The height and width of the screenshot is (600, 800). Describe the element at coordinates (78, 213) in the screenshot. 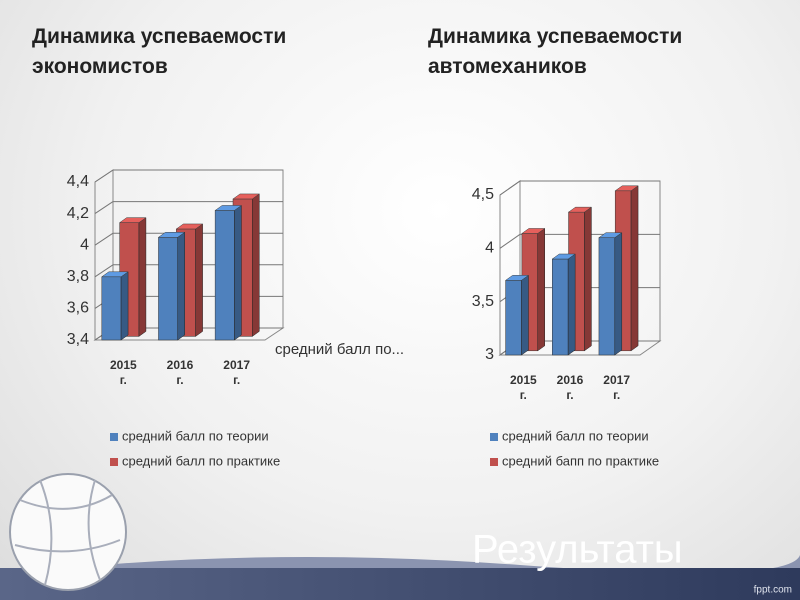

I see `y-tick-label: 4,2` at that location.